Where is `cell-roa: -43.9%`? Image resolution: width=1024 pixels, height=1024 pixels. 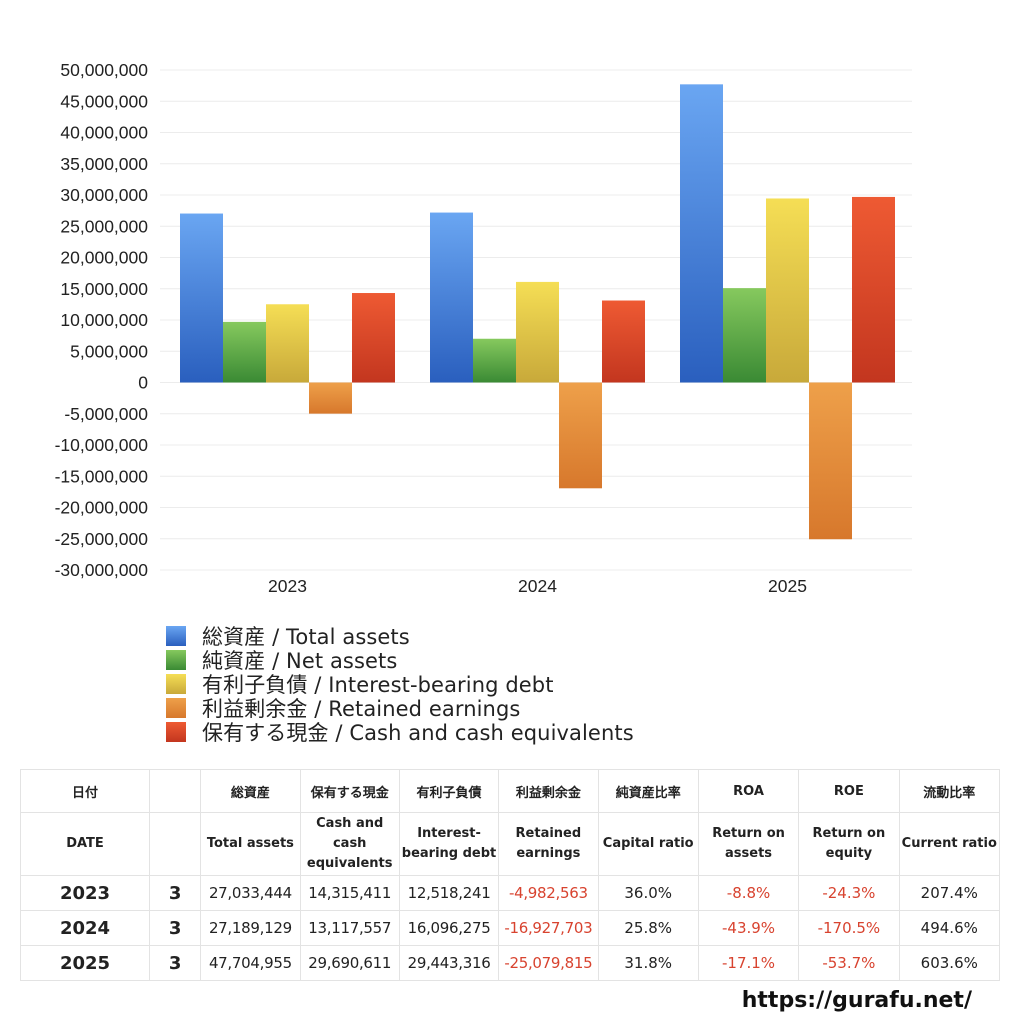
cell-roa: -43.9% is located at coordinates (748, 928).